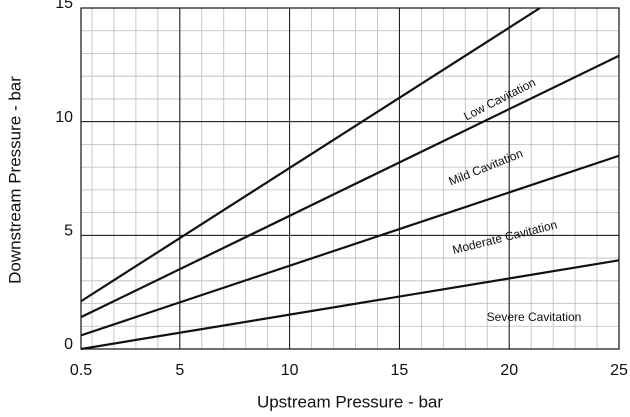 This screenshot has height=417, width=630. I want to click on x-tick-label: 15, so click(400, 370).